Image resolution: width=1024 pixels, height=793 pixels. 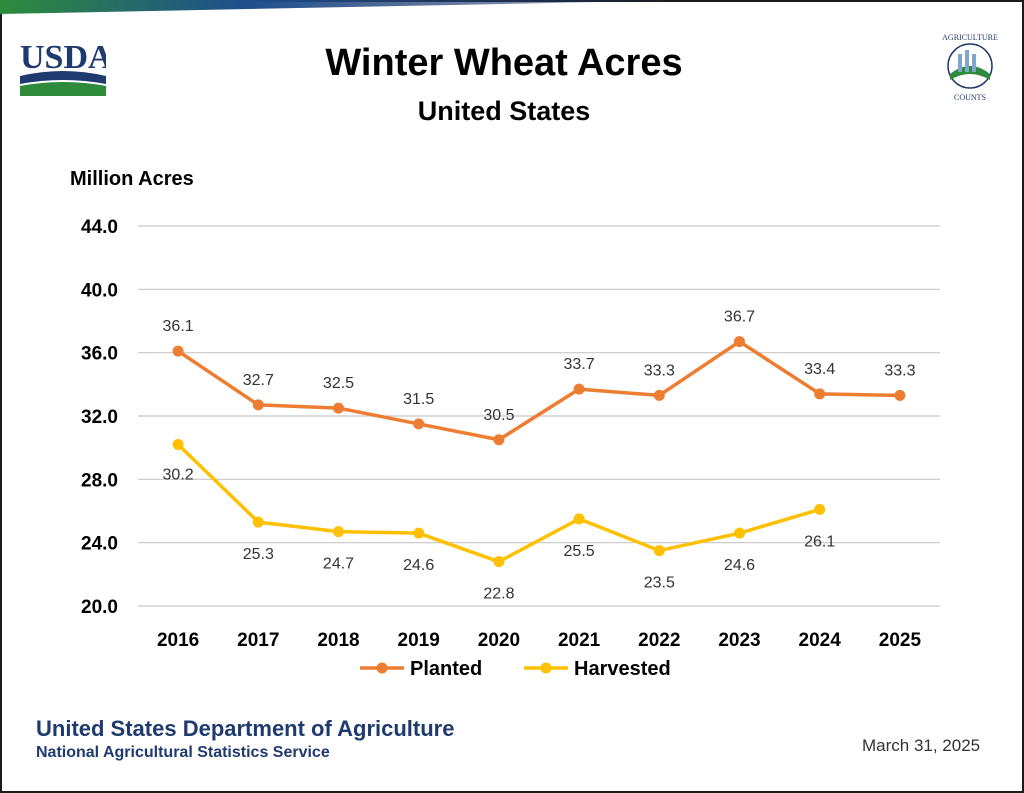 I want to click on chart-title: Winter Wheat Acres, so click(x=504, y=63).